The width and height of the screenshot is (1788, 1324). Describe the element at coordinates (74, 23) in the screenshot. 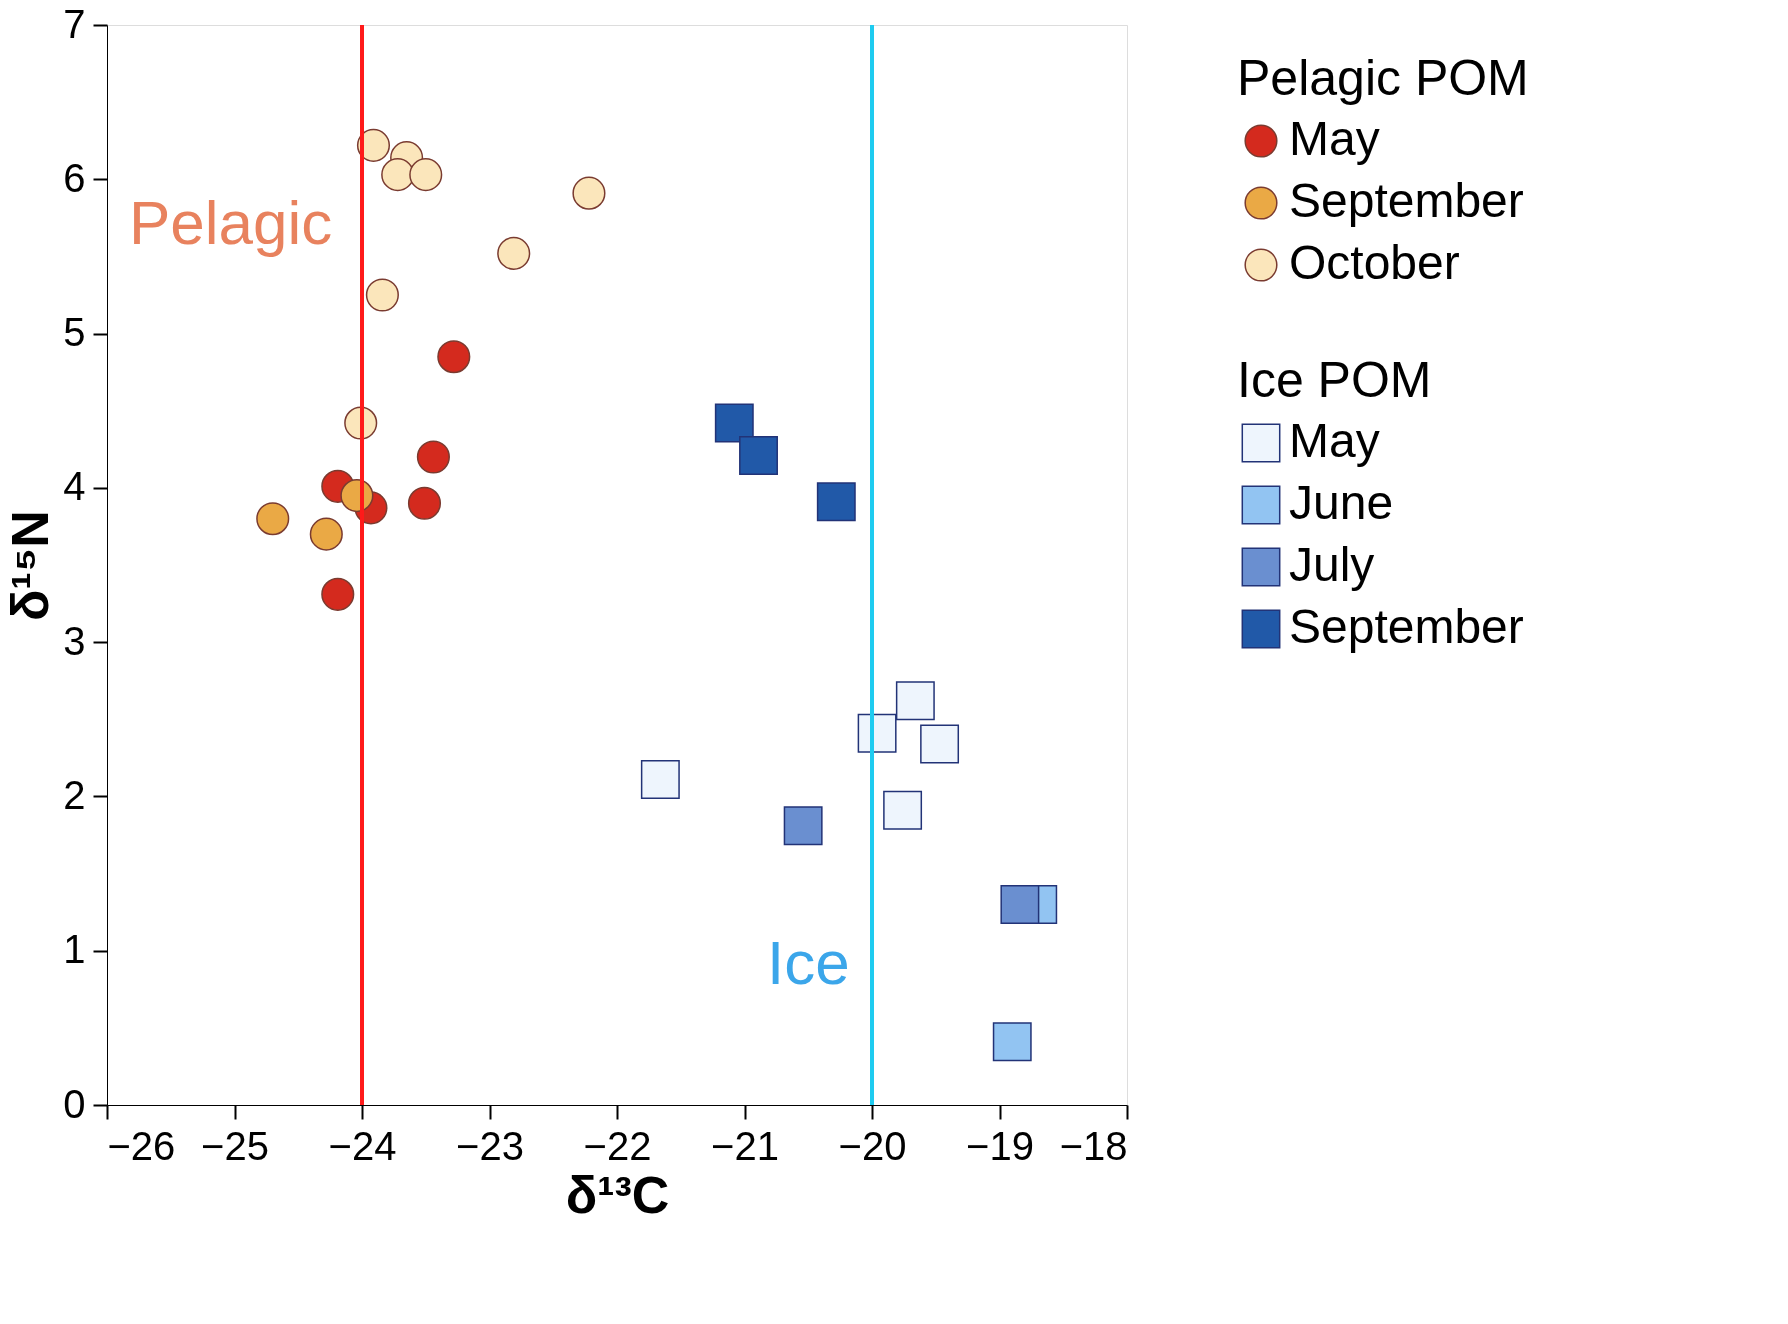

I see `y-tick-label: 7` at that location.